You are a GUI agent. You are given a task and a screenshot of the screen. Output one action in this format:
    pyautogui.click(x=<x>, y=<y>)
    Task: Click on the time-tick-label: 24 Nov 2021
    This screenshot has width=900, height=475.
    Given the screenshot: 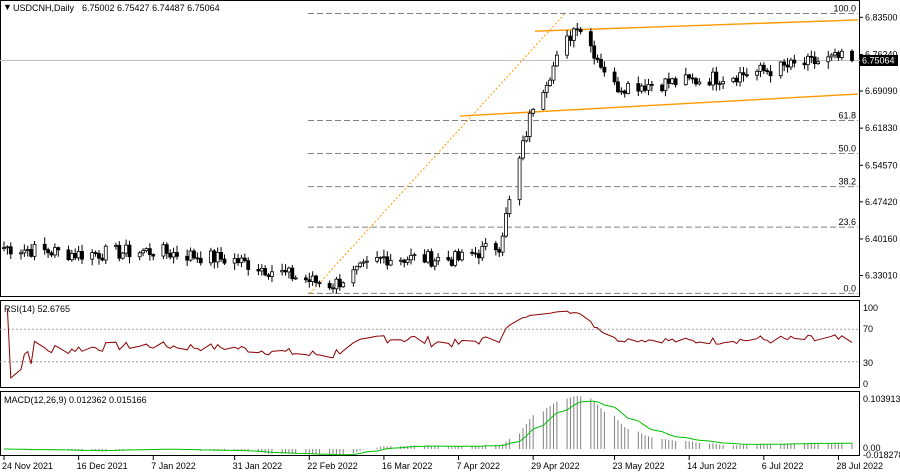 What is the action you would take?
    pyautogui.click(x=27, y=466)
    